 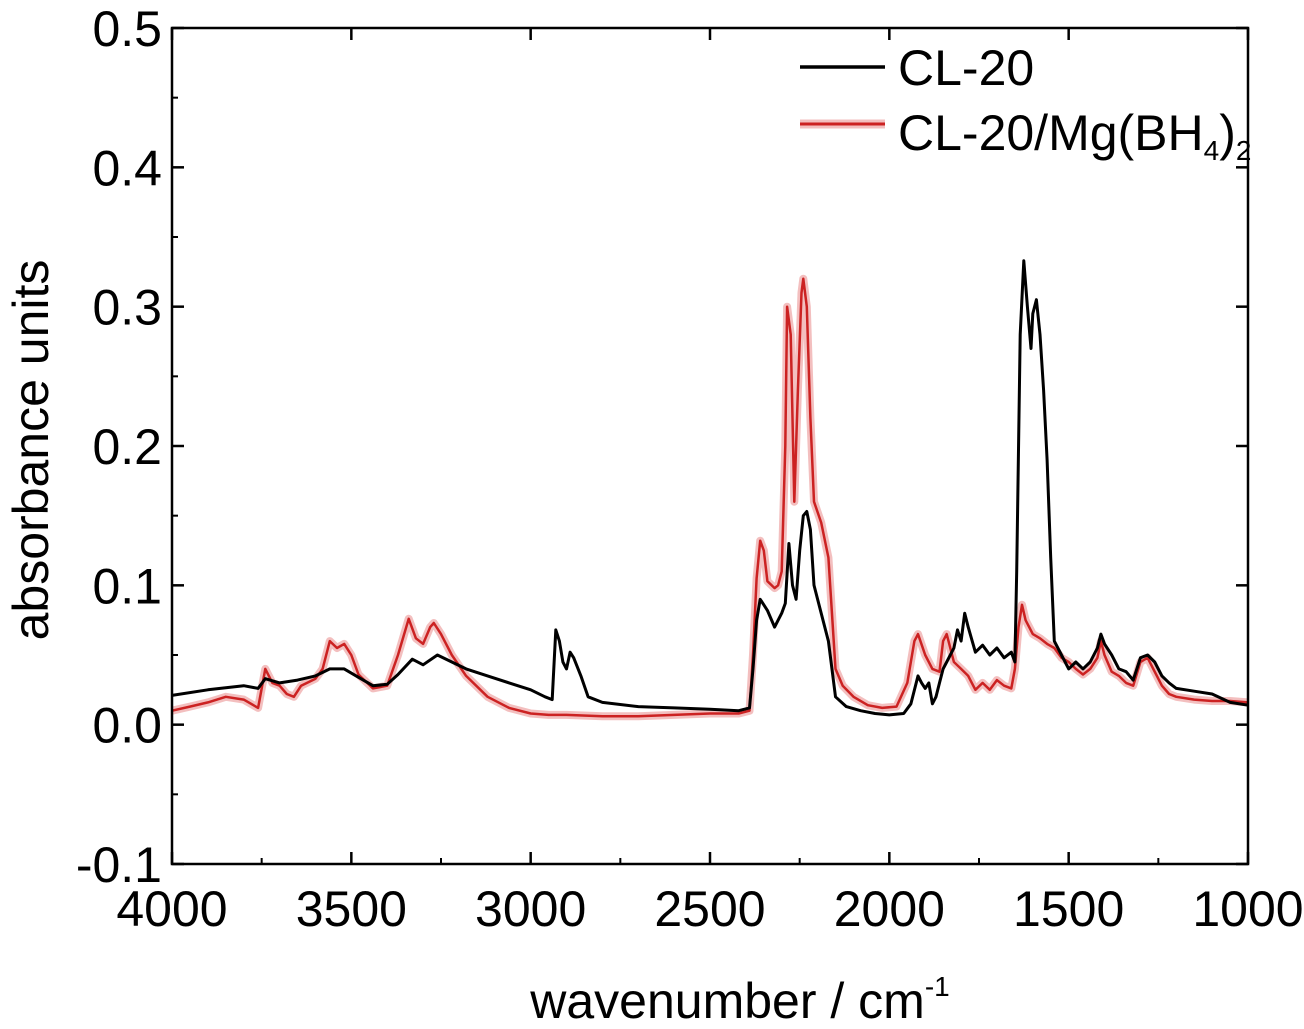 I want to click on x-tick-label: 4000, so click(x=171, y=909).